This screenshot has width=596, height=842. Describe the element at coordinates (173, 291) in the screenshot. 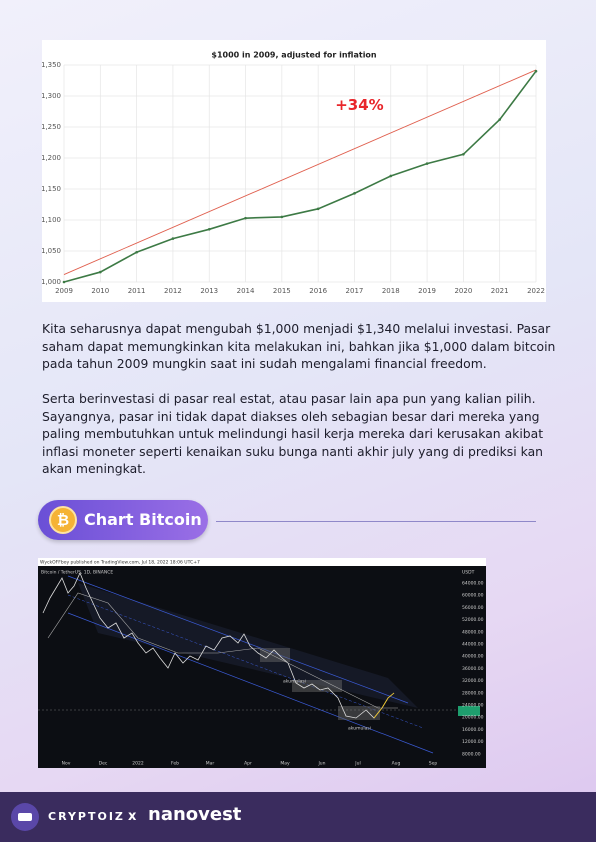

I see `x-tick-label: 2012` at that location.